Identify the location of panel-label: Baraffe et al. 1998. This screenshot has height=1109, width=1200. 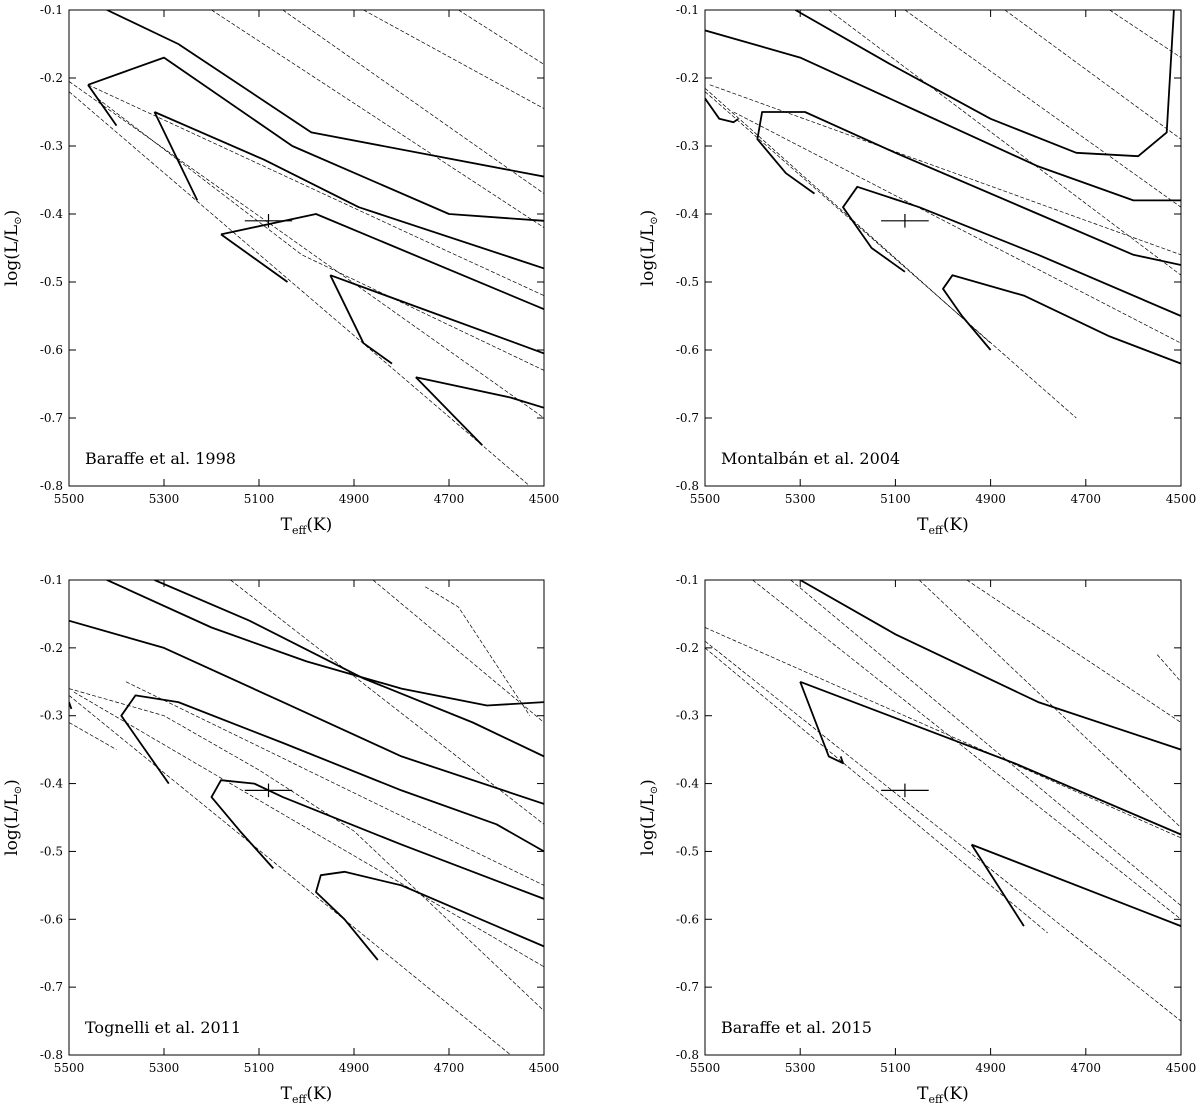
(160, 458).